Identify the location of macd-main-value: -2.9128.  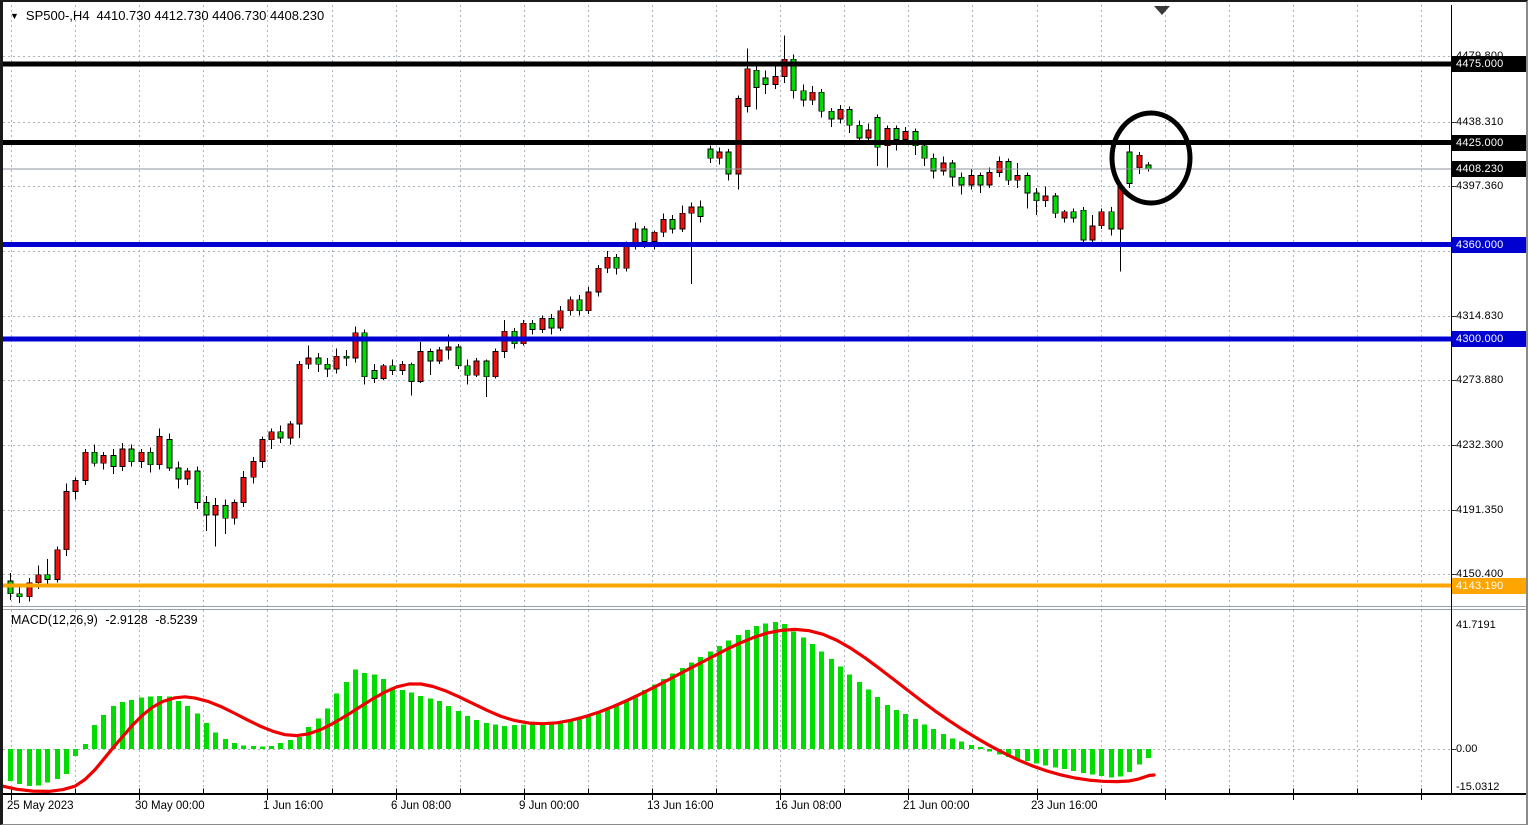
(126, 620).